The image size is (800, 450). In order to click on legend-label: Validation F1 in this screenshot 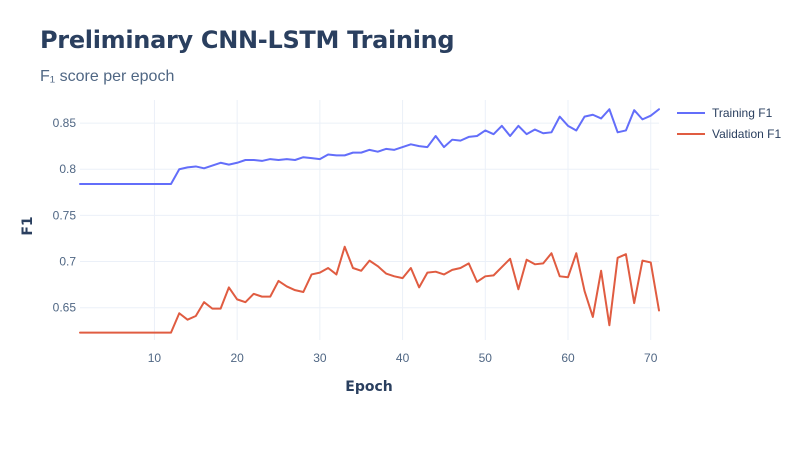, I will do `click(746, 134)`.